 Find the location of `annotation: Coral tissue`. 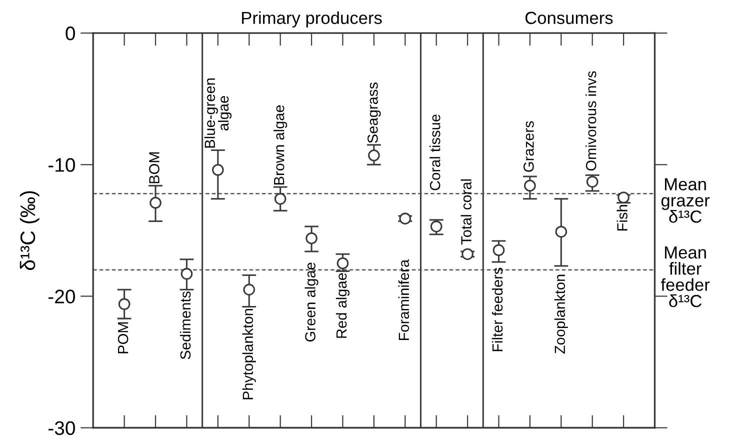

annotation: Coral tissue is located at coordinates (435, 152).